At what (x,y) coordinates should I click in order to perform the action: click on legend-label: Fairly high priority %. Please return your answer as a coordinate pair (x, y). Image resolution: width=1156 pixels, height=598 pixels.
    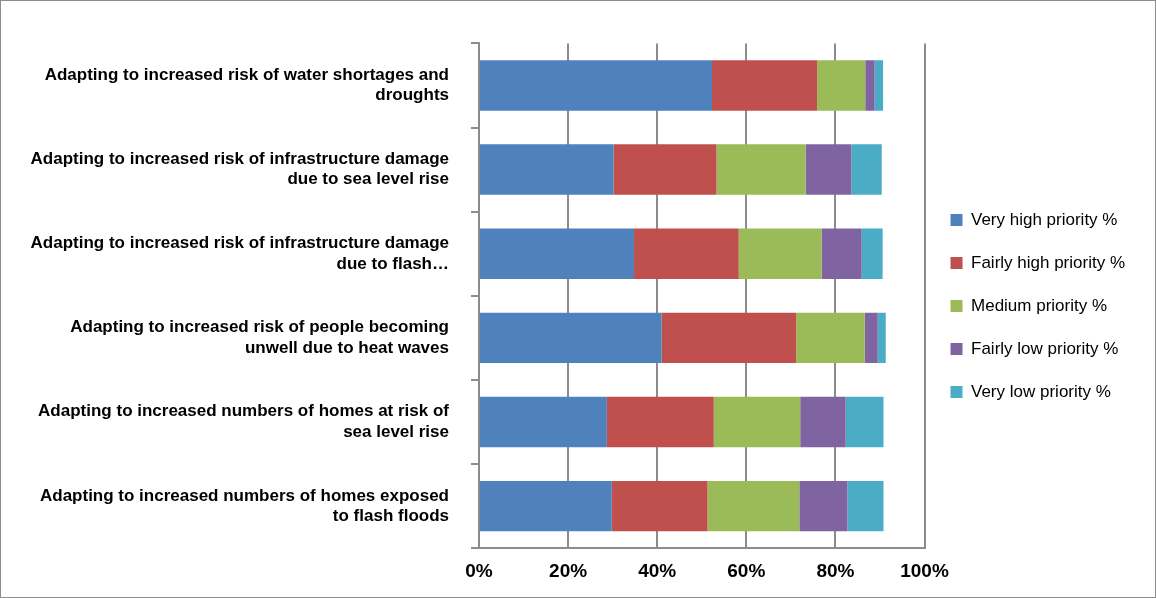
    Looking at the image, I should click on (1048, 262).